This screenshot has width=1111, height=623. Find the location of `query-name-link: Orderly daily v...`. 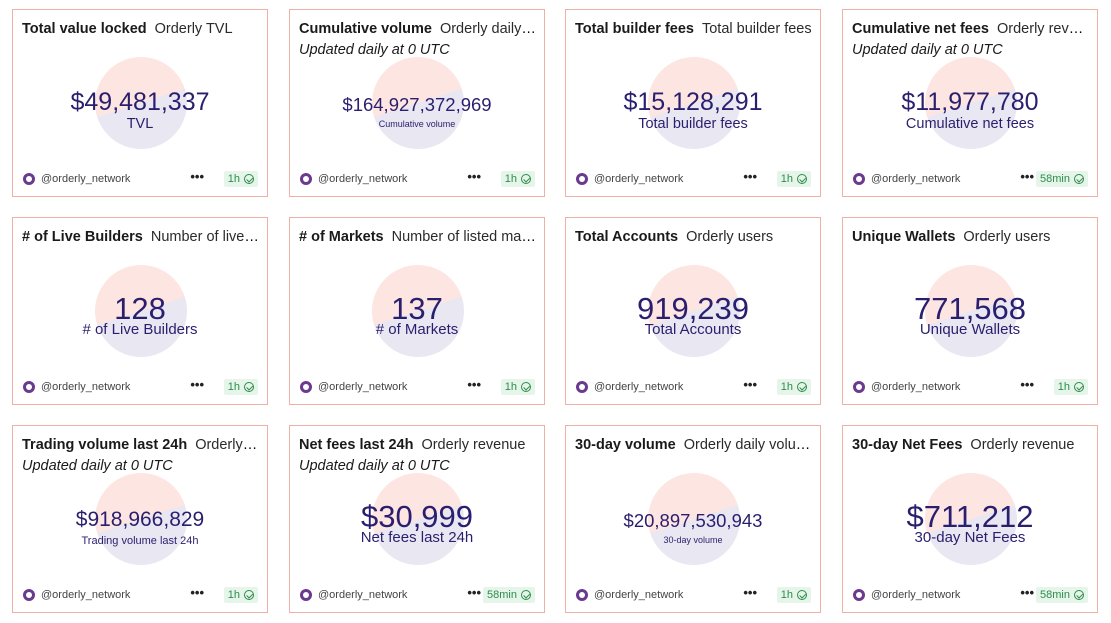

query-name-link: Orderly daily v... is located at coordinates (487, 29).